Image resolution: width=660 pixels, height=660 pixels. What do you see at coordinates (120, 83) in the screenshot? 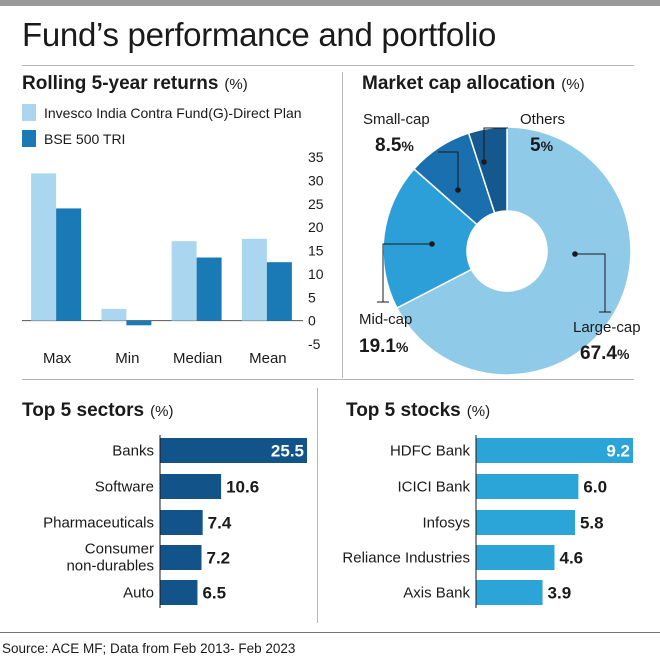
I see `returns-title-text: Rolling 5-year returns` at bounding box center [120, 83].